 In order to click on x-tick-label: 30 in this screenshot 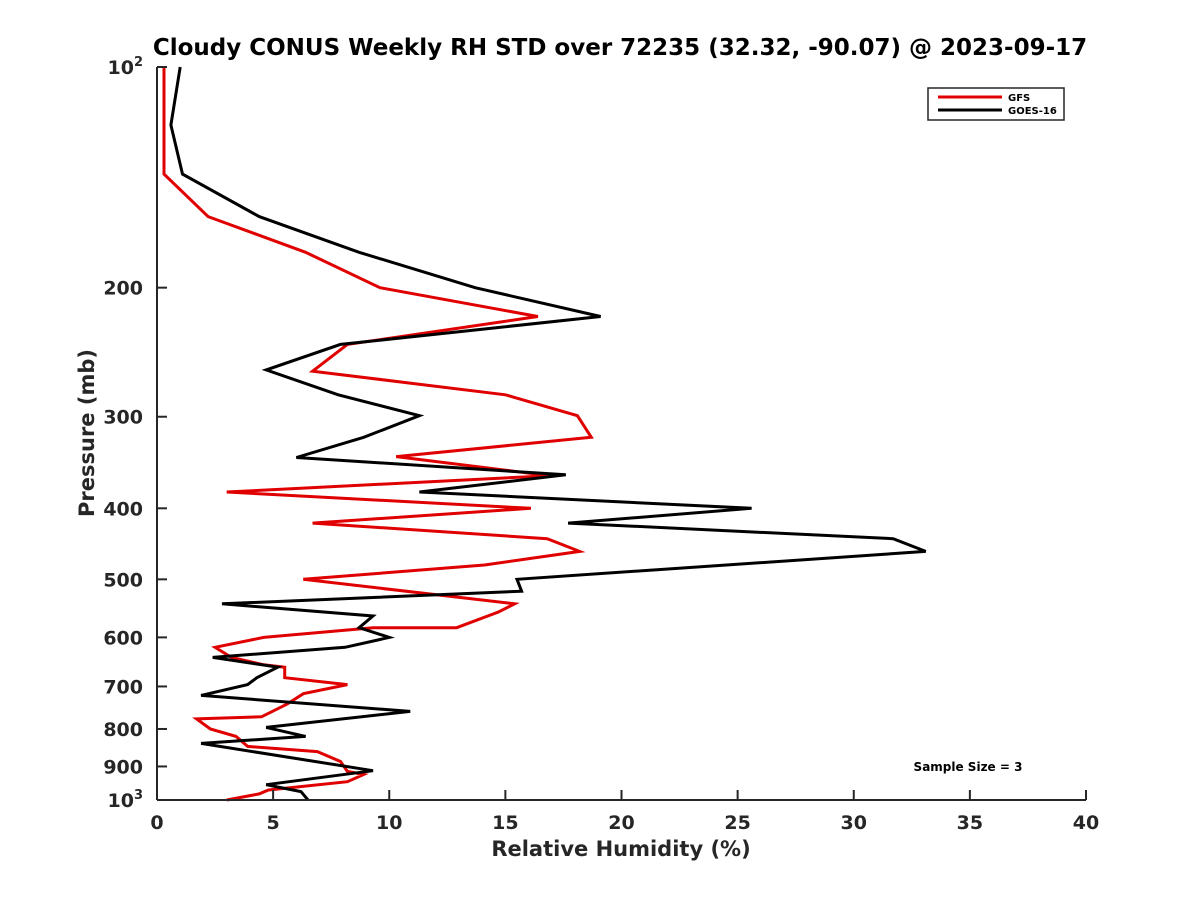, I will do `click(854, 823)`.